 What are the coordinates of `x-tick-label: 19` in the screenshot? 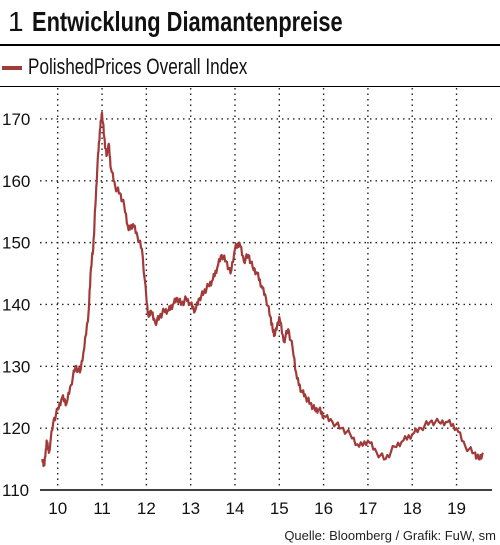 It's located at (456, 508).